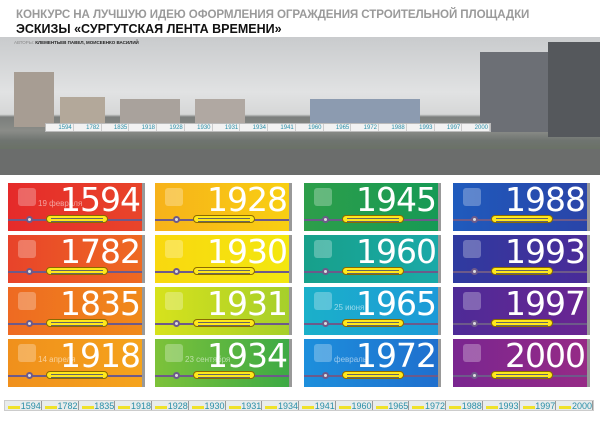  I want to click on strip-segment-1594: 1594, so click(23, 405).